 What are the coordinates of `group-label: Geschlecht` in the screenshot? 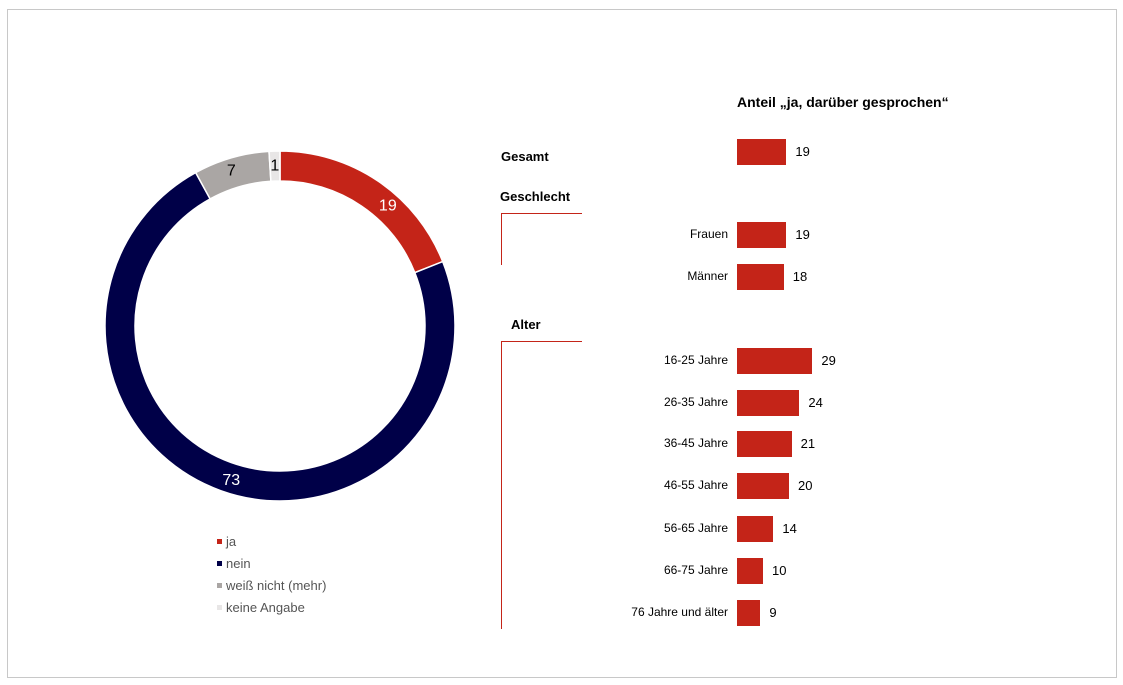 It's located at (535, 196).